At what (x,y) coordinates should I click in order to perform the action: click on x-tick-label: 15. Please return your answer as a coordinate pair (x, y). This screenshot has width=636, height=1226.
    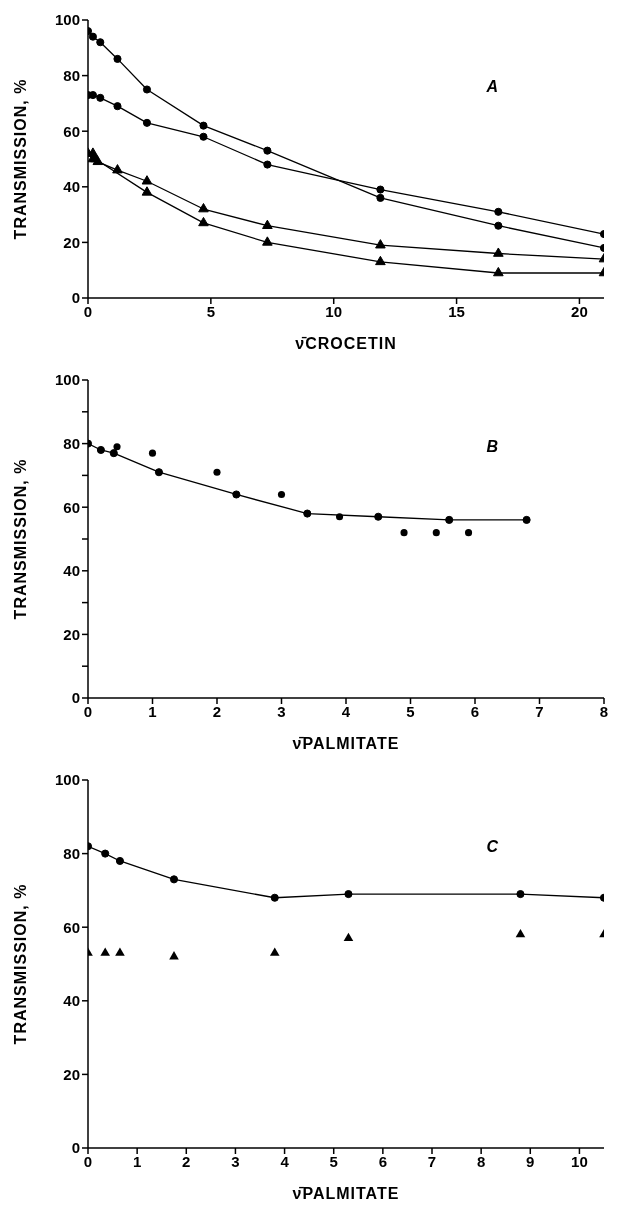
    Looking at the image, I should click on (456, 311).